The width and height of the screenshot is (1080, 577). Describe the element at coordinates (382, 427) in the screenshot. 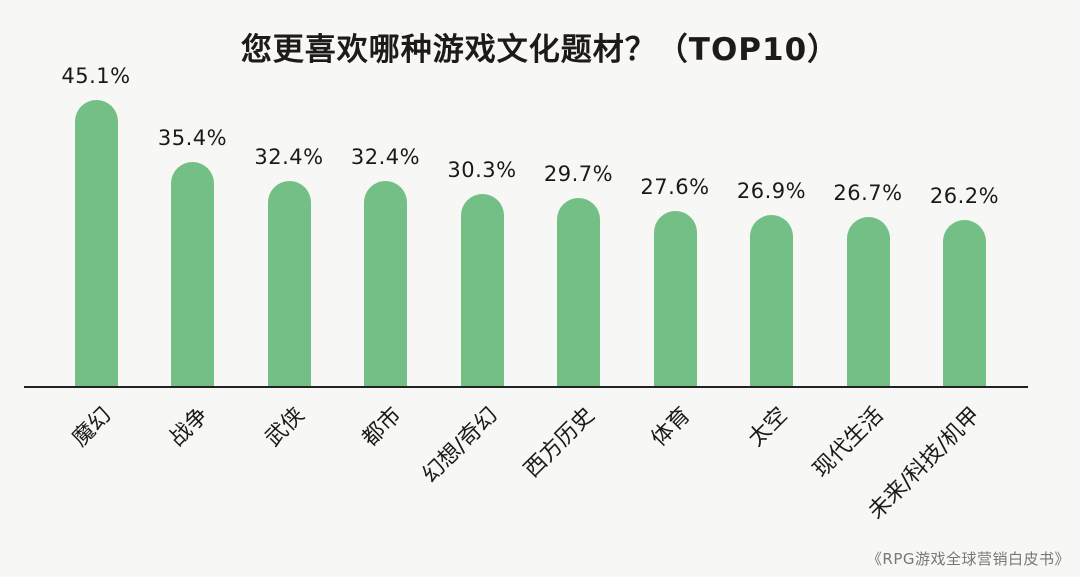

I see `category-label: 都市` at that location.